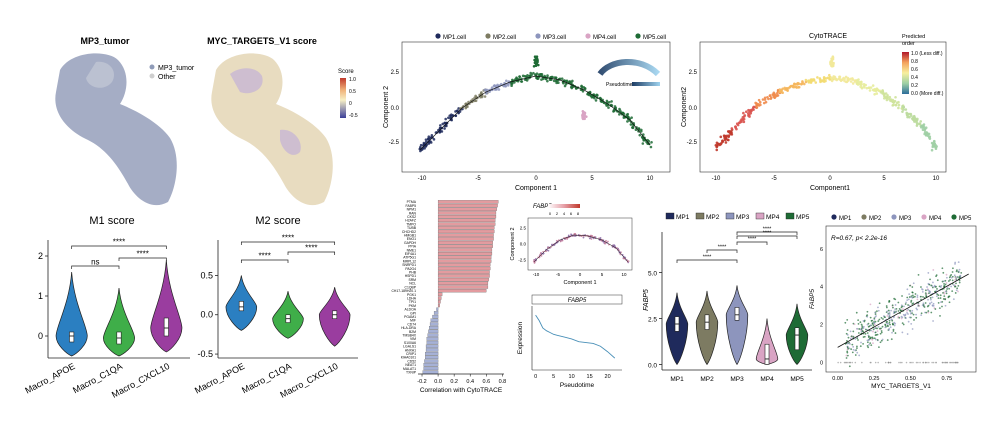  Describe the element at coordinates (652, 365) in the screenshot. I see `y-tick-label: 0.0` at that location.